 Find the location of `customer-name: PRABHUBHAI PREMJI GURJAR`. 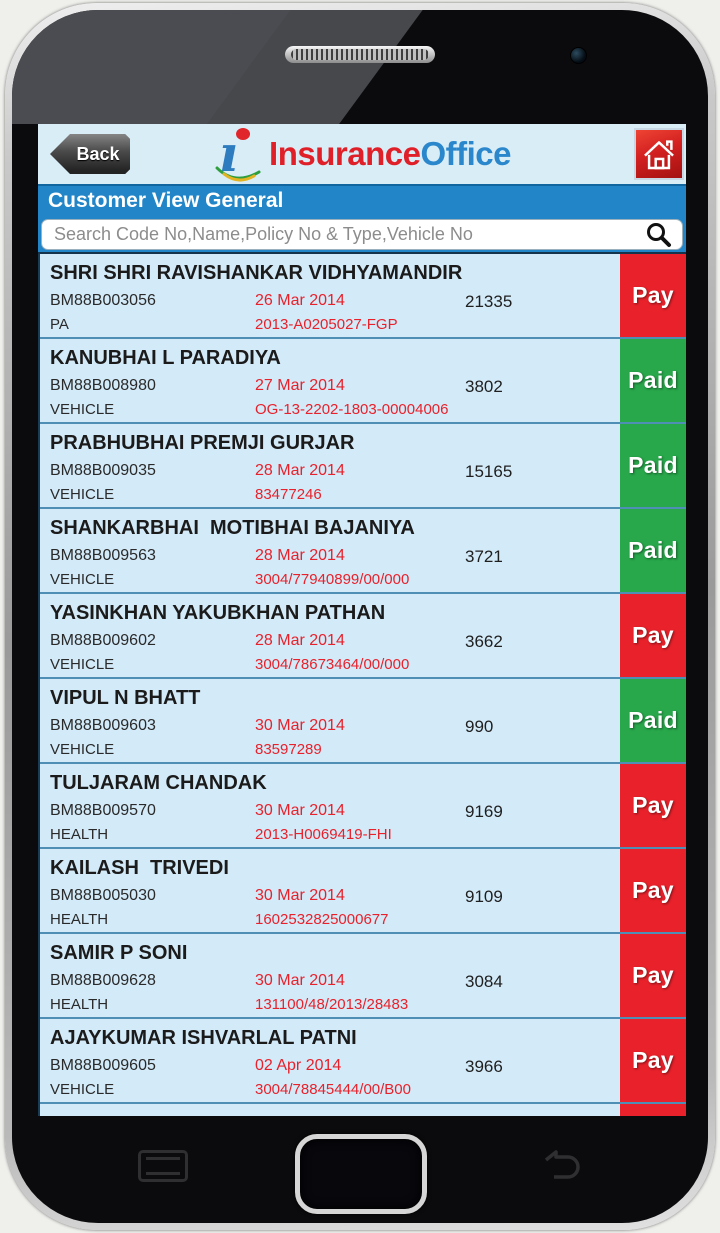

customer-name: PRABHUBHAI PREMJI GURJAR is located at coordinates (202, 443).